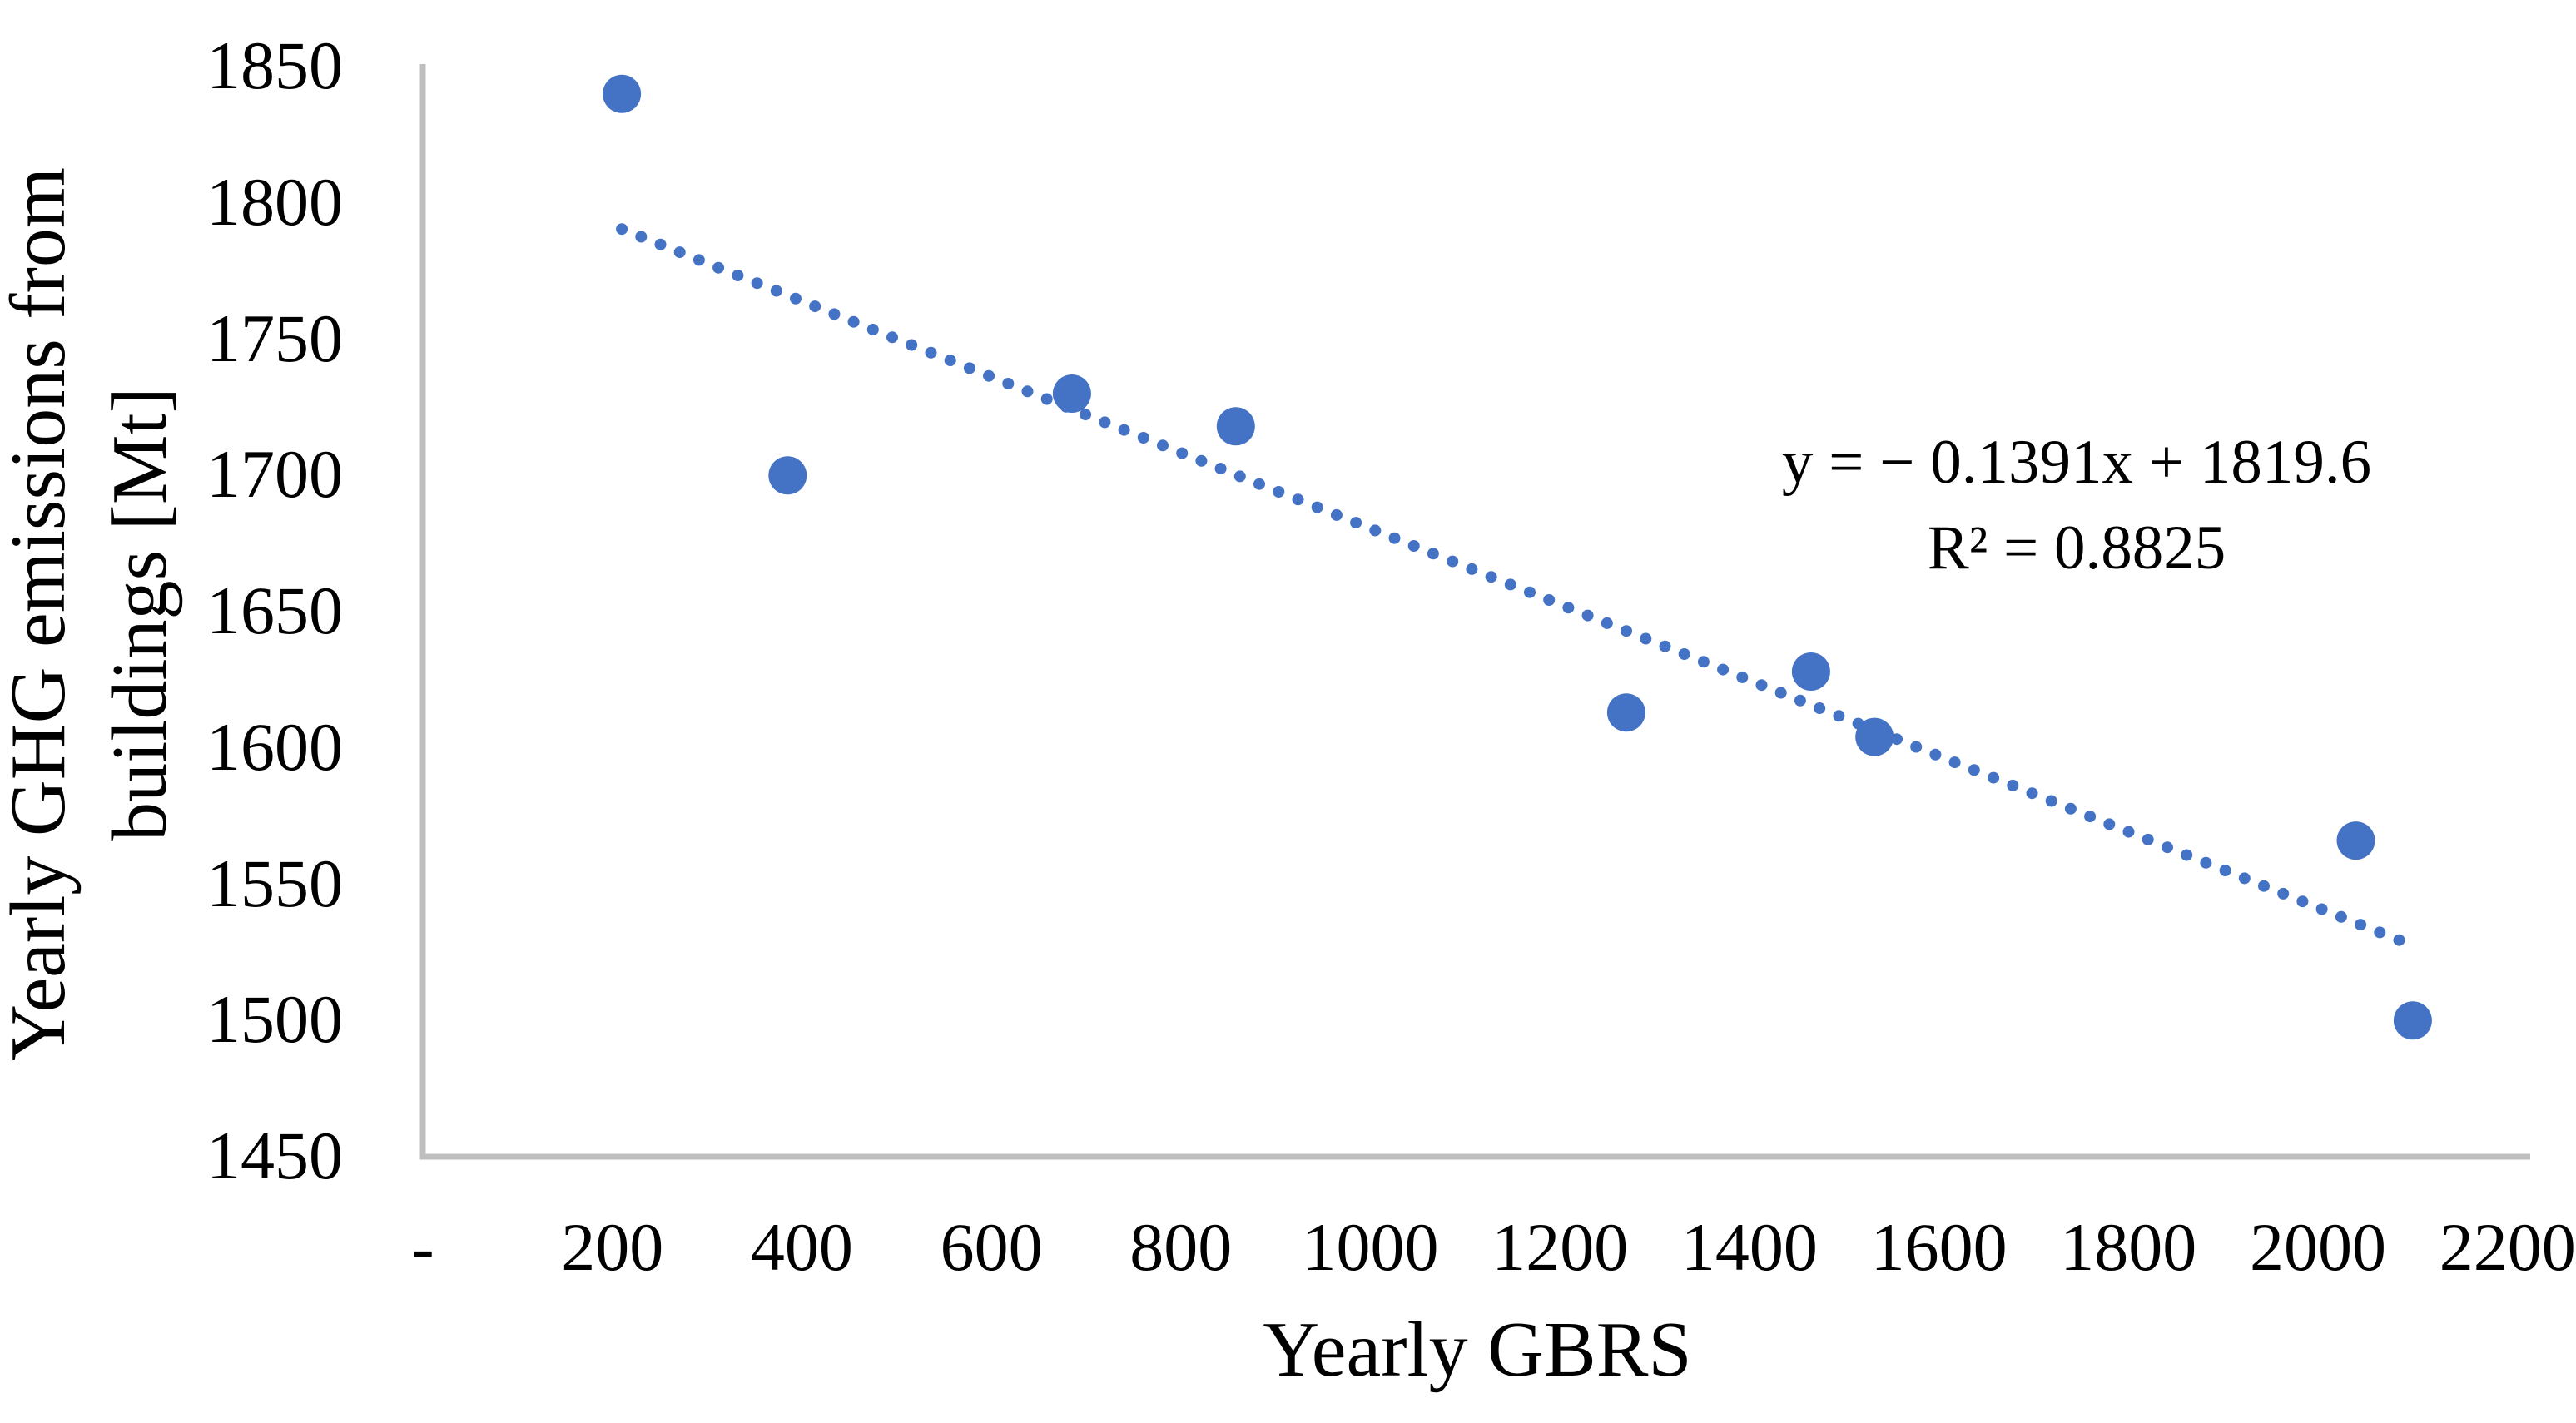 This screenshot has height=1423, width=2576. I want to click on y-tick-label: 1450, so click(274, 1155).